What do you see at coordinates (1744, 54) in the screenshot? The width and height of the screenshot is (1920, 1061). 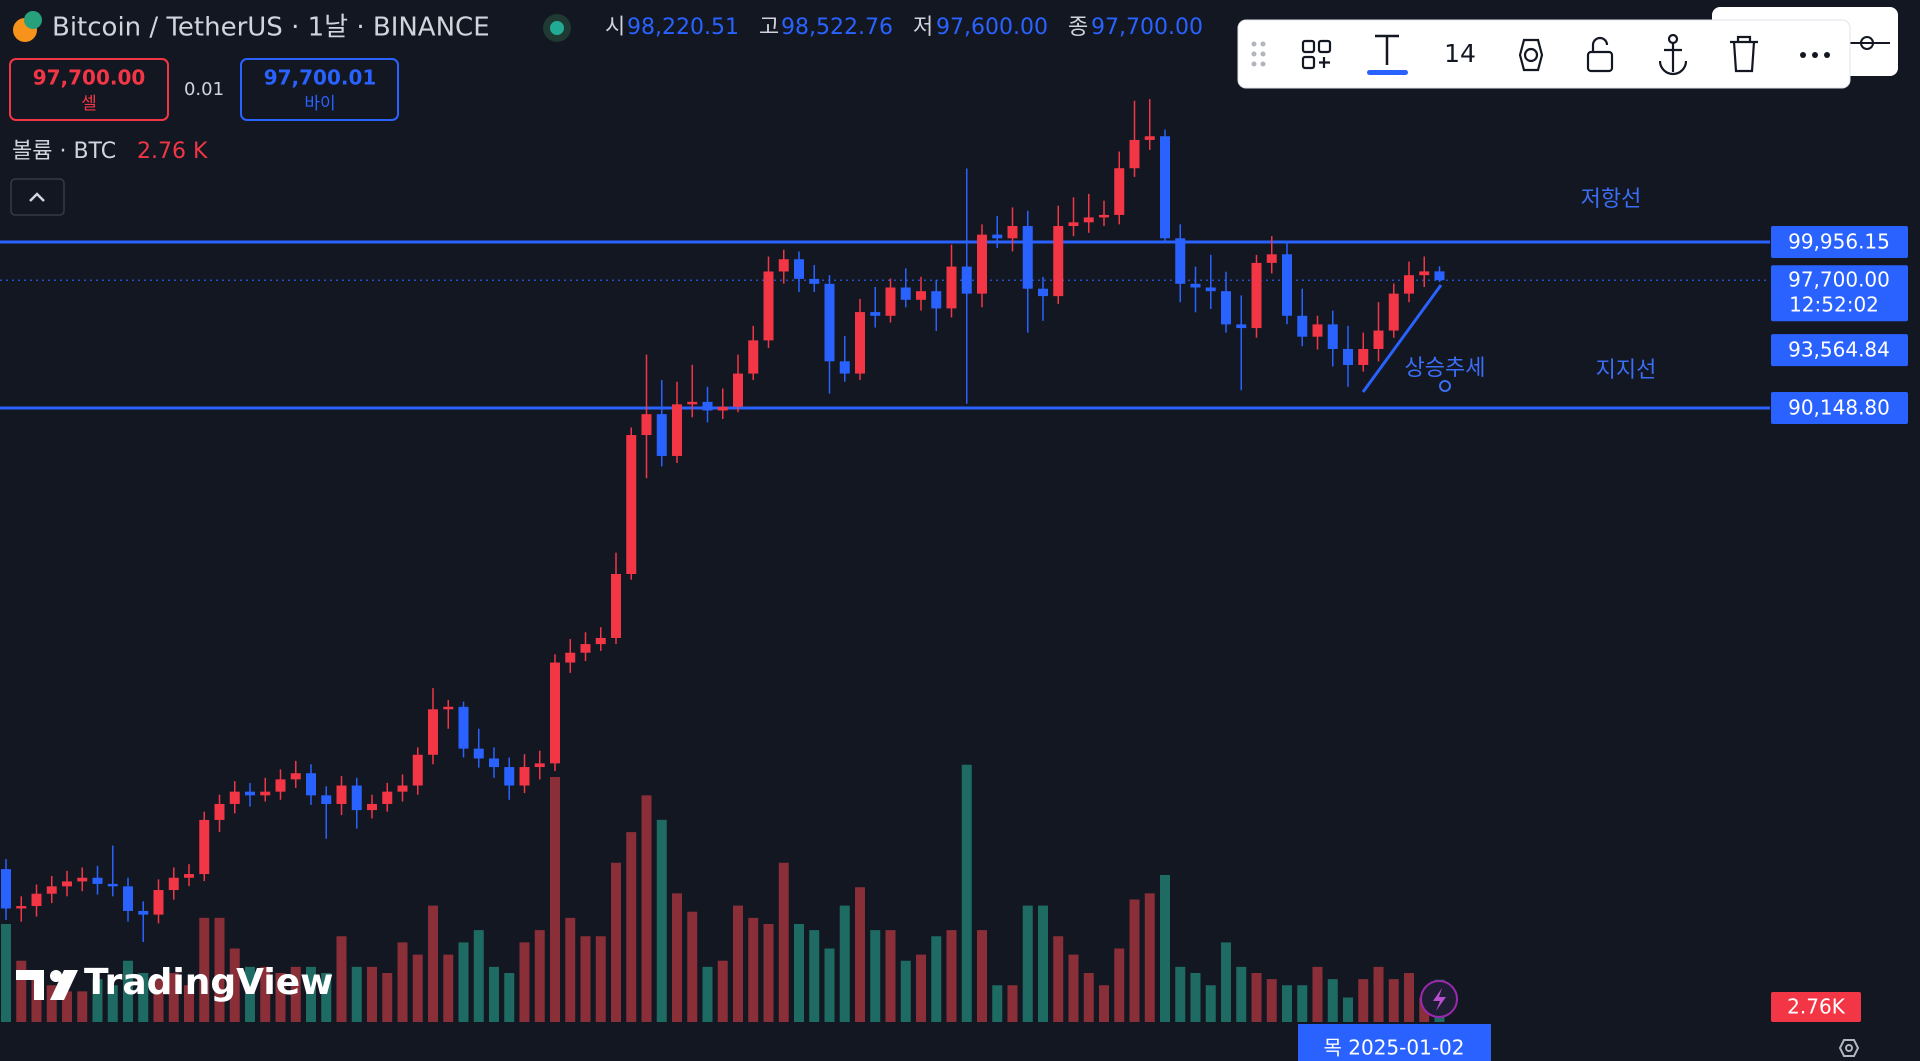 I see `delete-icon` at bounding box center [1744, 54].